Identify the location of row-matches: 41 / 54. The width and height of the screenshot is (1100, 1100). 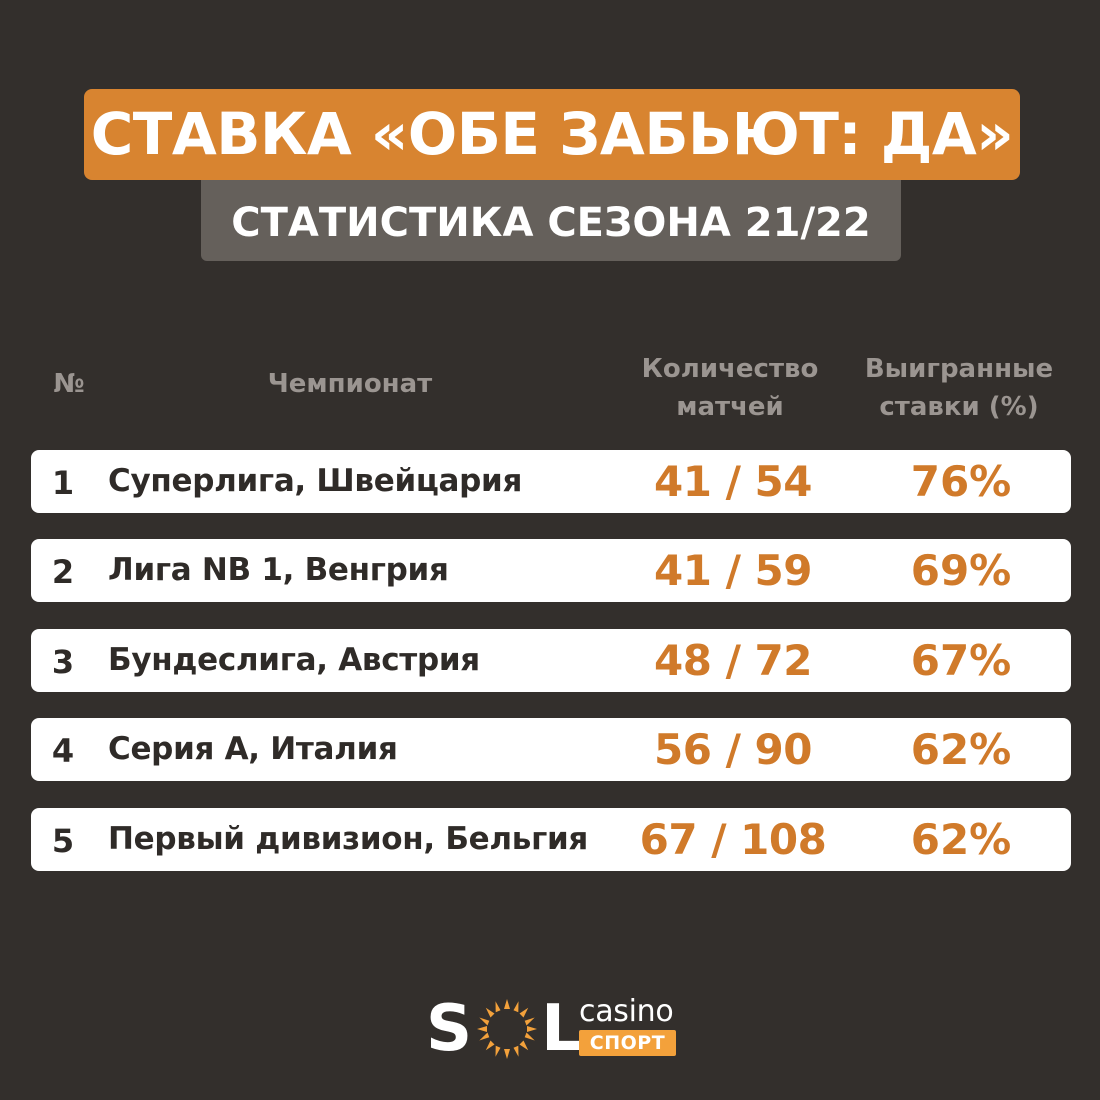
(733, 481).